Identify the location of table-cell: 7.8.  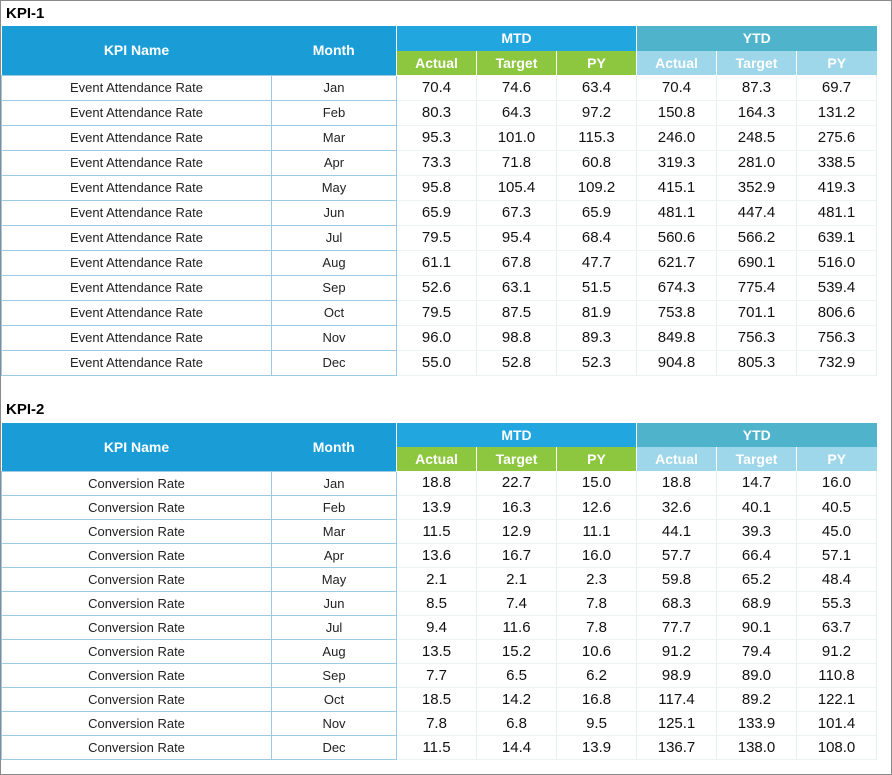
(597, 603).